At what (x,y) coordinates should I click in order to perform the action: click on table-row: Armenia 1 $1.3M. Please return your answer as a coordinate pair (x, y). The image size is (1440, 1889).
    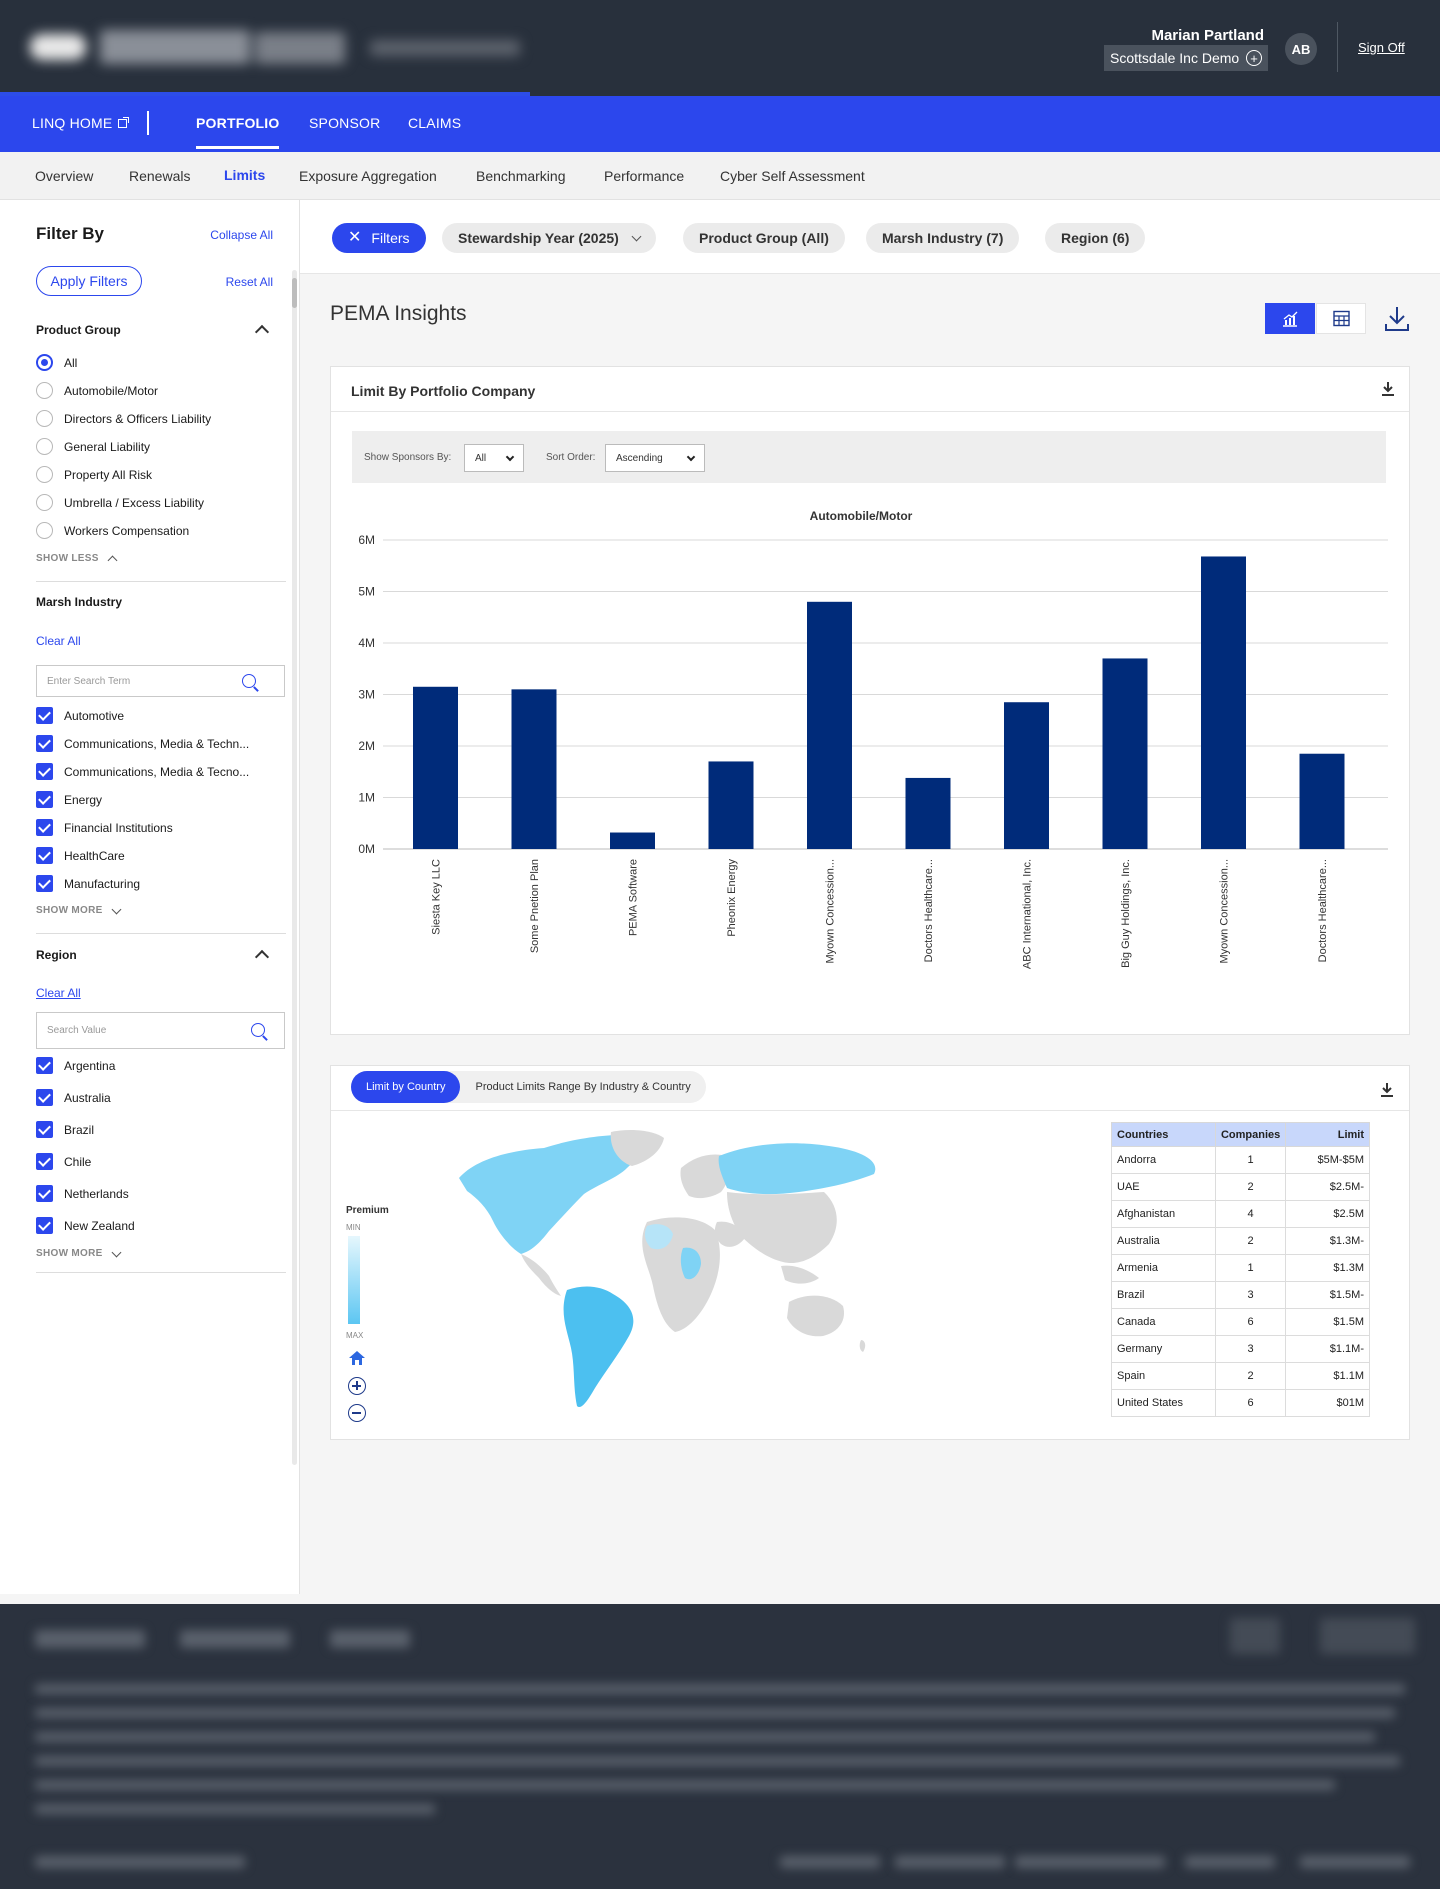
    Looking at the image, I should click on (1240, 1268).